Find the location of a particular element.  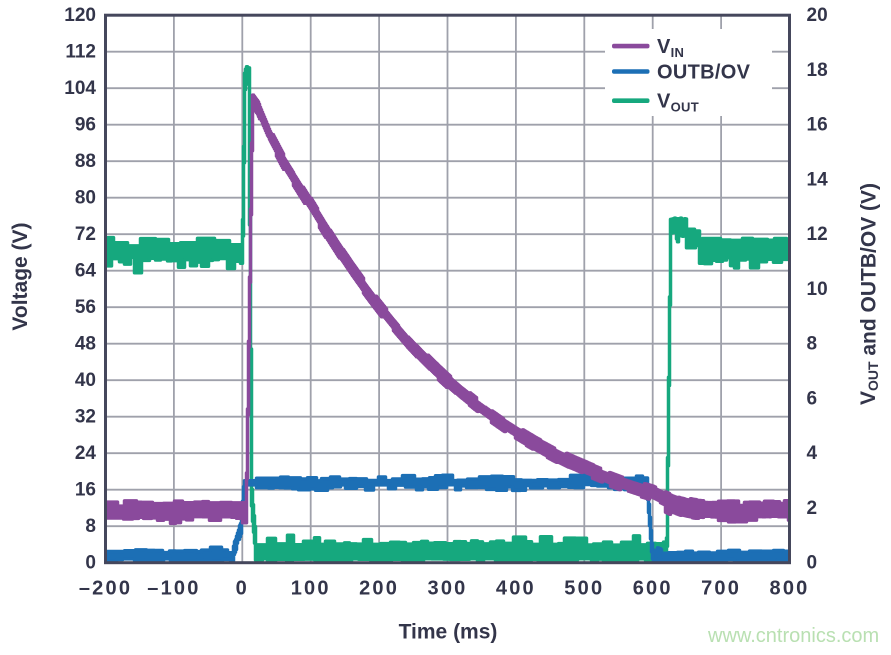

svg-text: 12 is located at coordinates (817, 234).